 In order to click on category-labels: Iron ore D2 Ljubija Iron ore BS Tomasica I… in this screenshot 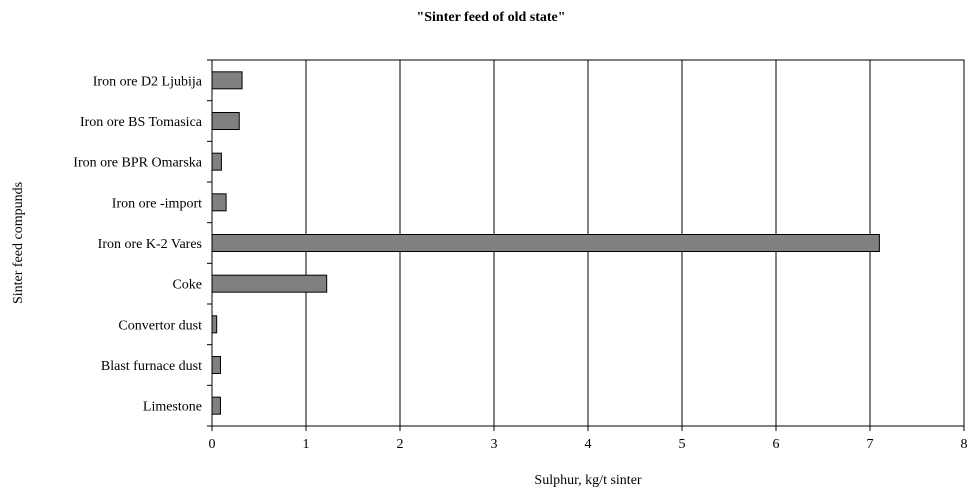, I will do `click(137, 244)`.